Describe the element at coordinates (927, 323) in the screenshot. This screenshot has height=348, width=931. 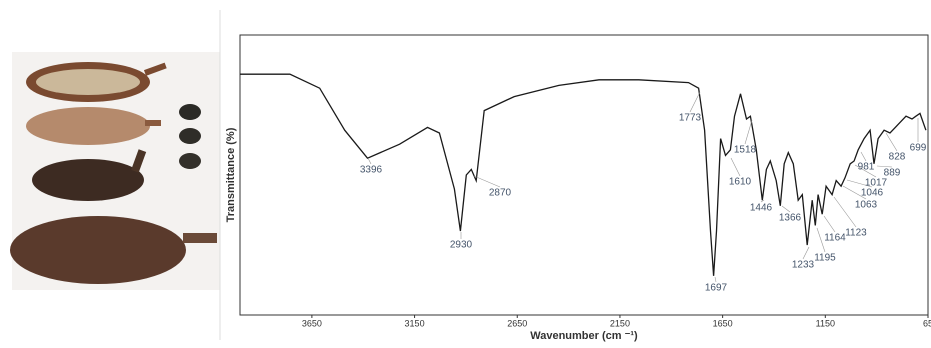
I see `x-tick-label: 65` at that location.